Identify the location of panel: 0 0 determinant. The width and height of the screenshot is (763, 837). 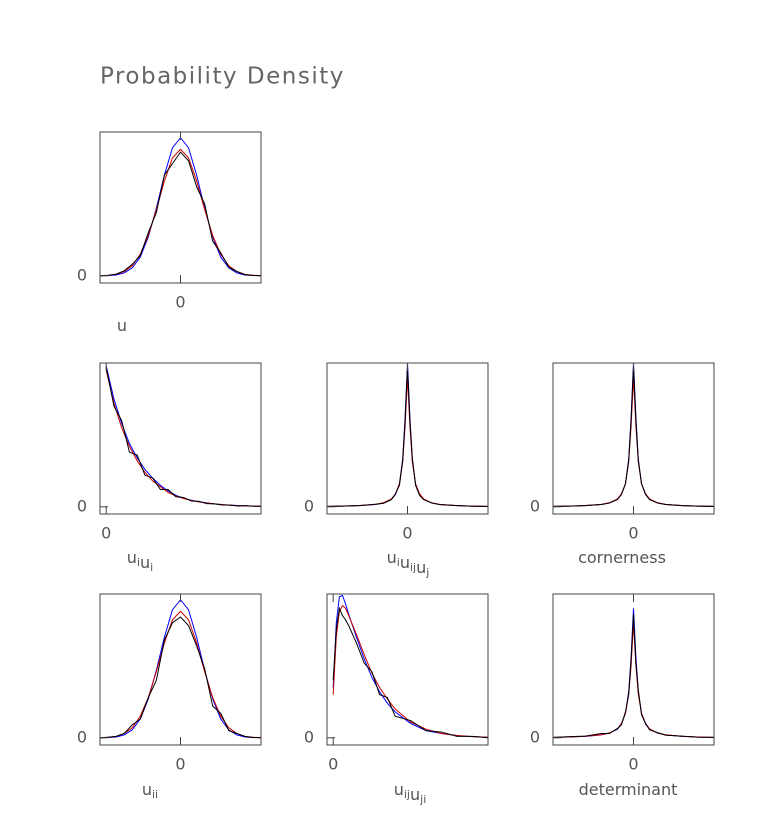
(622, 696).